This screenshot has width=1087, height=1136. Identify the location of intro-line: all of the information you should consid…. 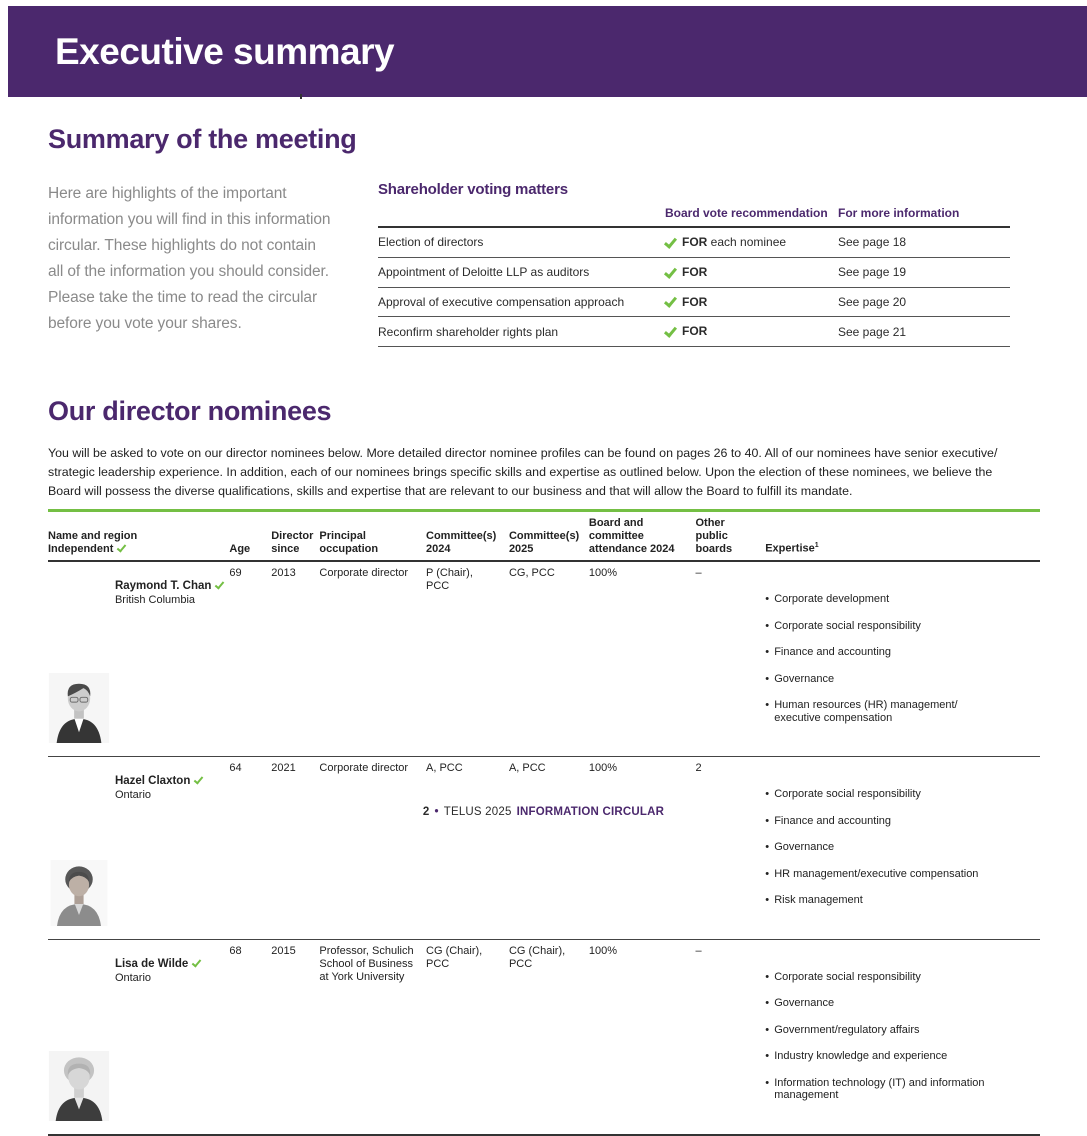
(188, 271).